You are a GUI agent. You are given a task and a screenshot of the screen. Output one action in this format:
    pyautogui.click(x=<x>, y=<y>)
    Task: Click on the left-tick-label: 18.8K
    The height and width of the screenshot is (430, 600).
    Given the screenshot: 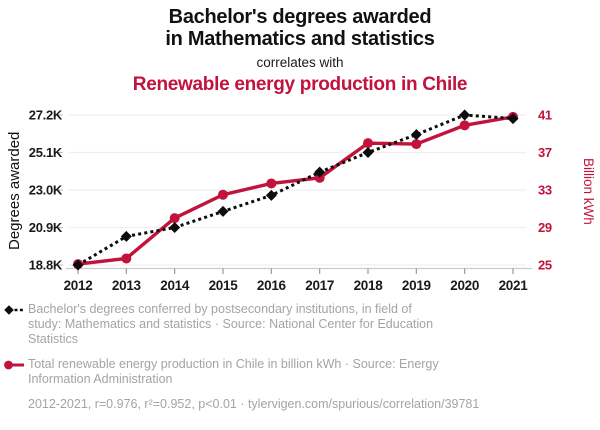 What is the action you would take?
    pyautogui.click(x=46, y=265)
    